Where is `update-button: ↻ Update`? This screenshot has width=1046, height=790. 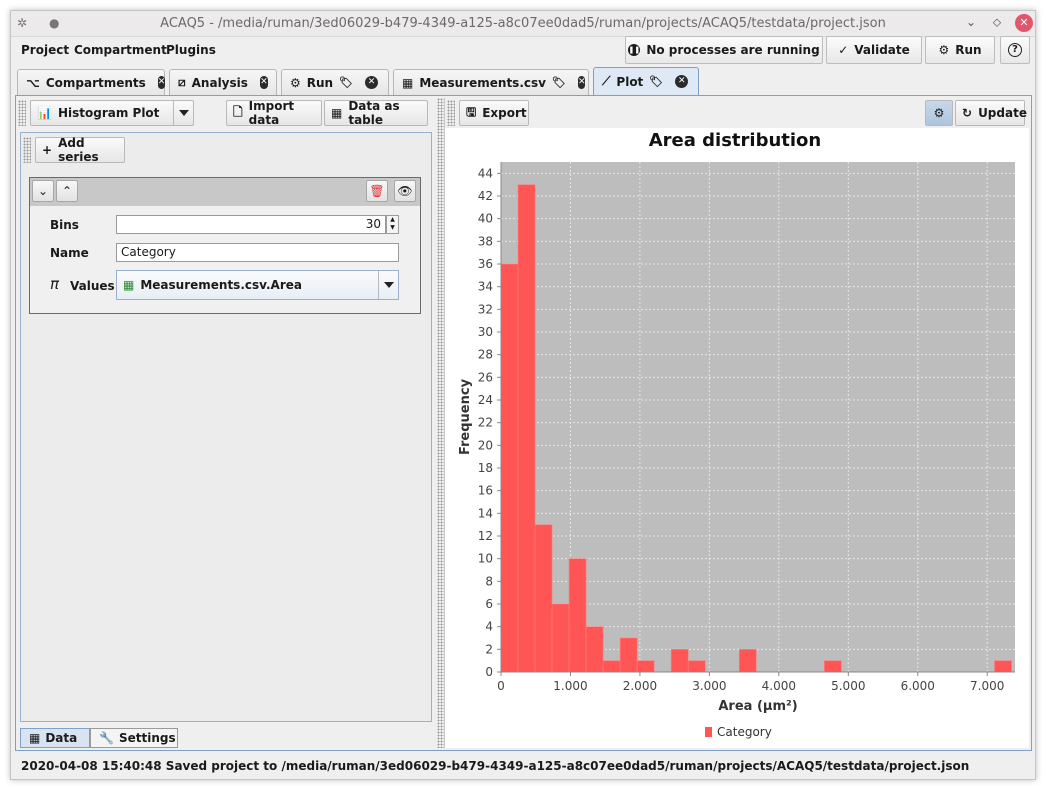
update-button: ↻ Update is located at coordinates (991, 113).